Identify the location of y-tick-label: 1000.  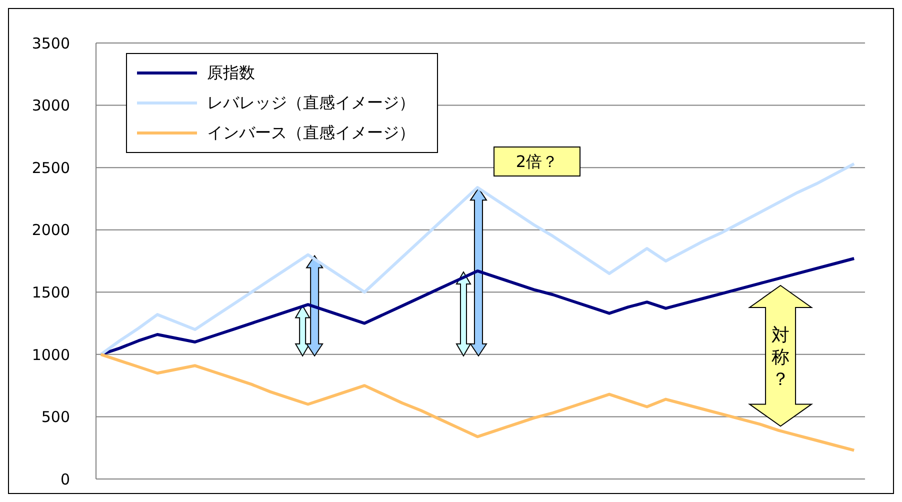
(51, 355).